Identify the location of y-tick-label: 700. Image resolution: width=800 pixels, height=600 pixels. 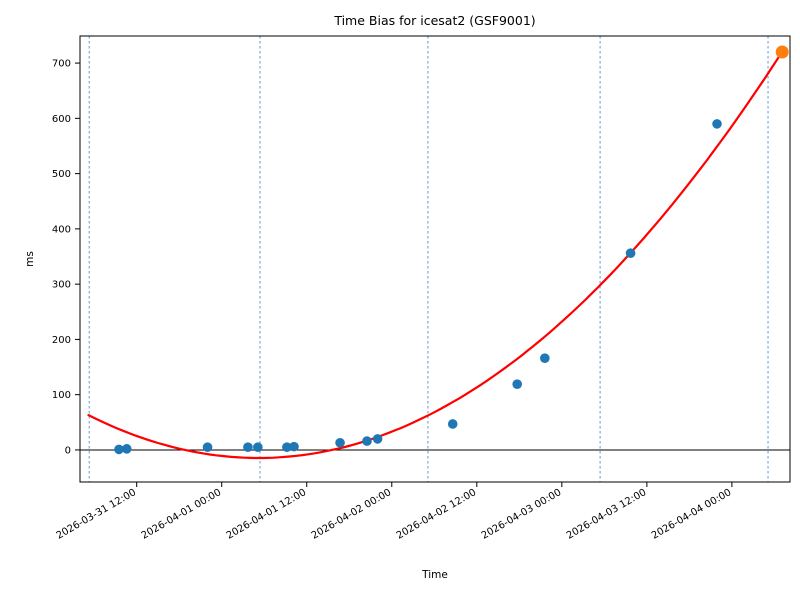
(61, 64).